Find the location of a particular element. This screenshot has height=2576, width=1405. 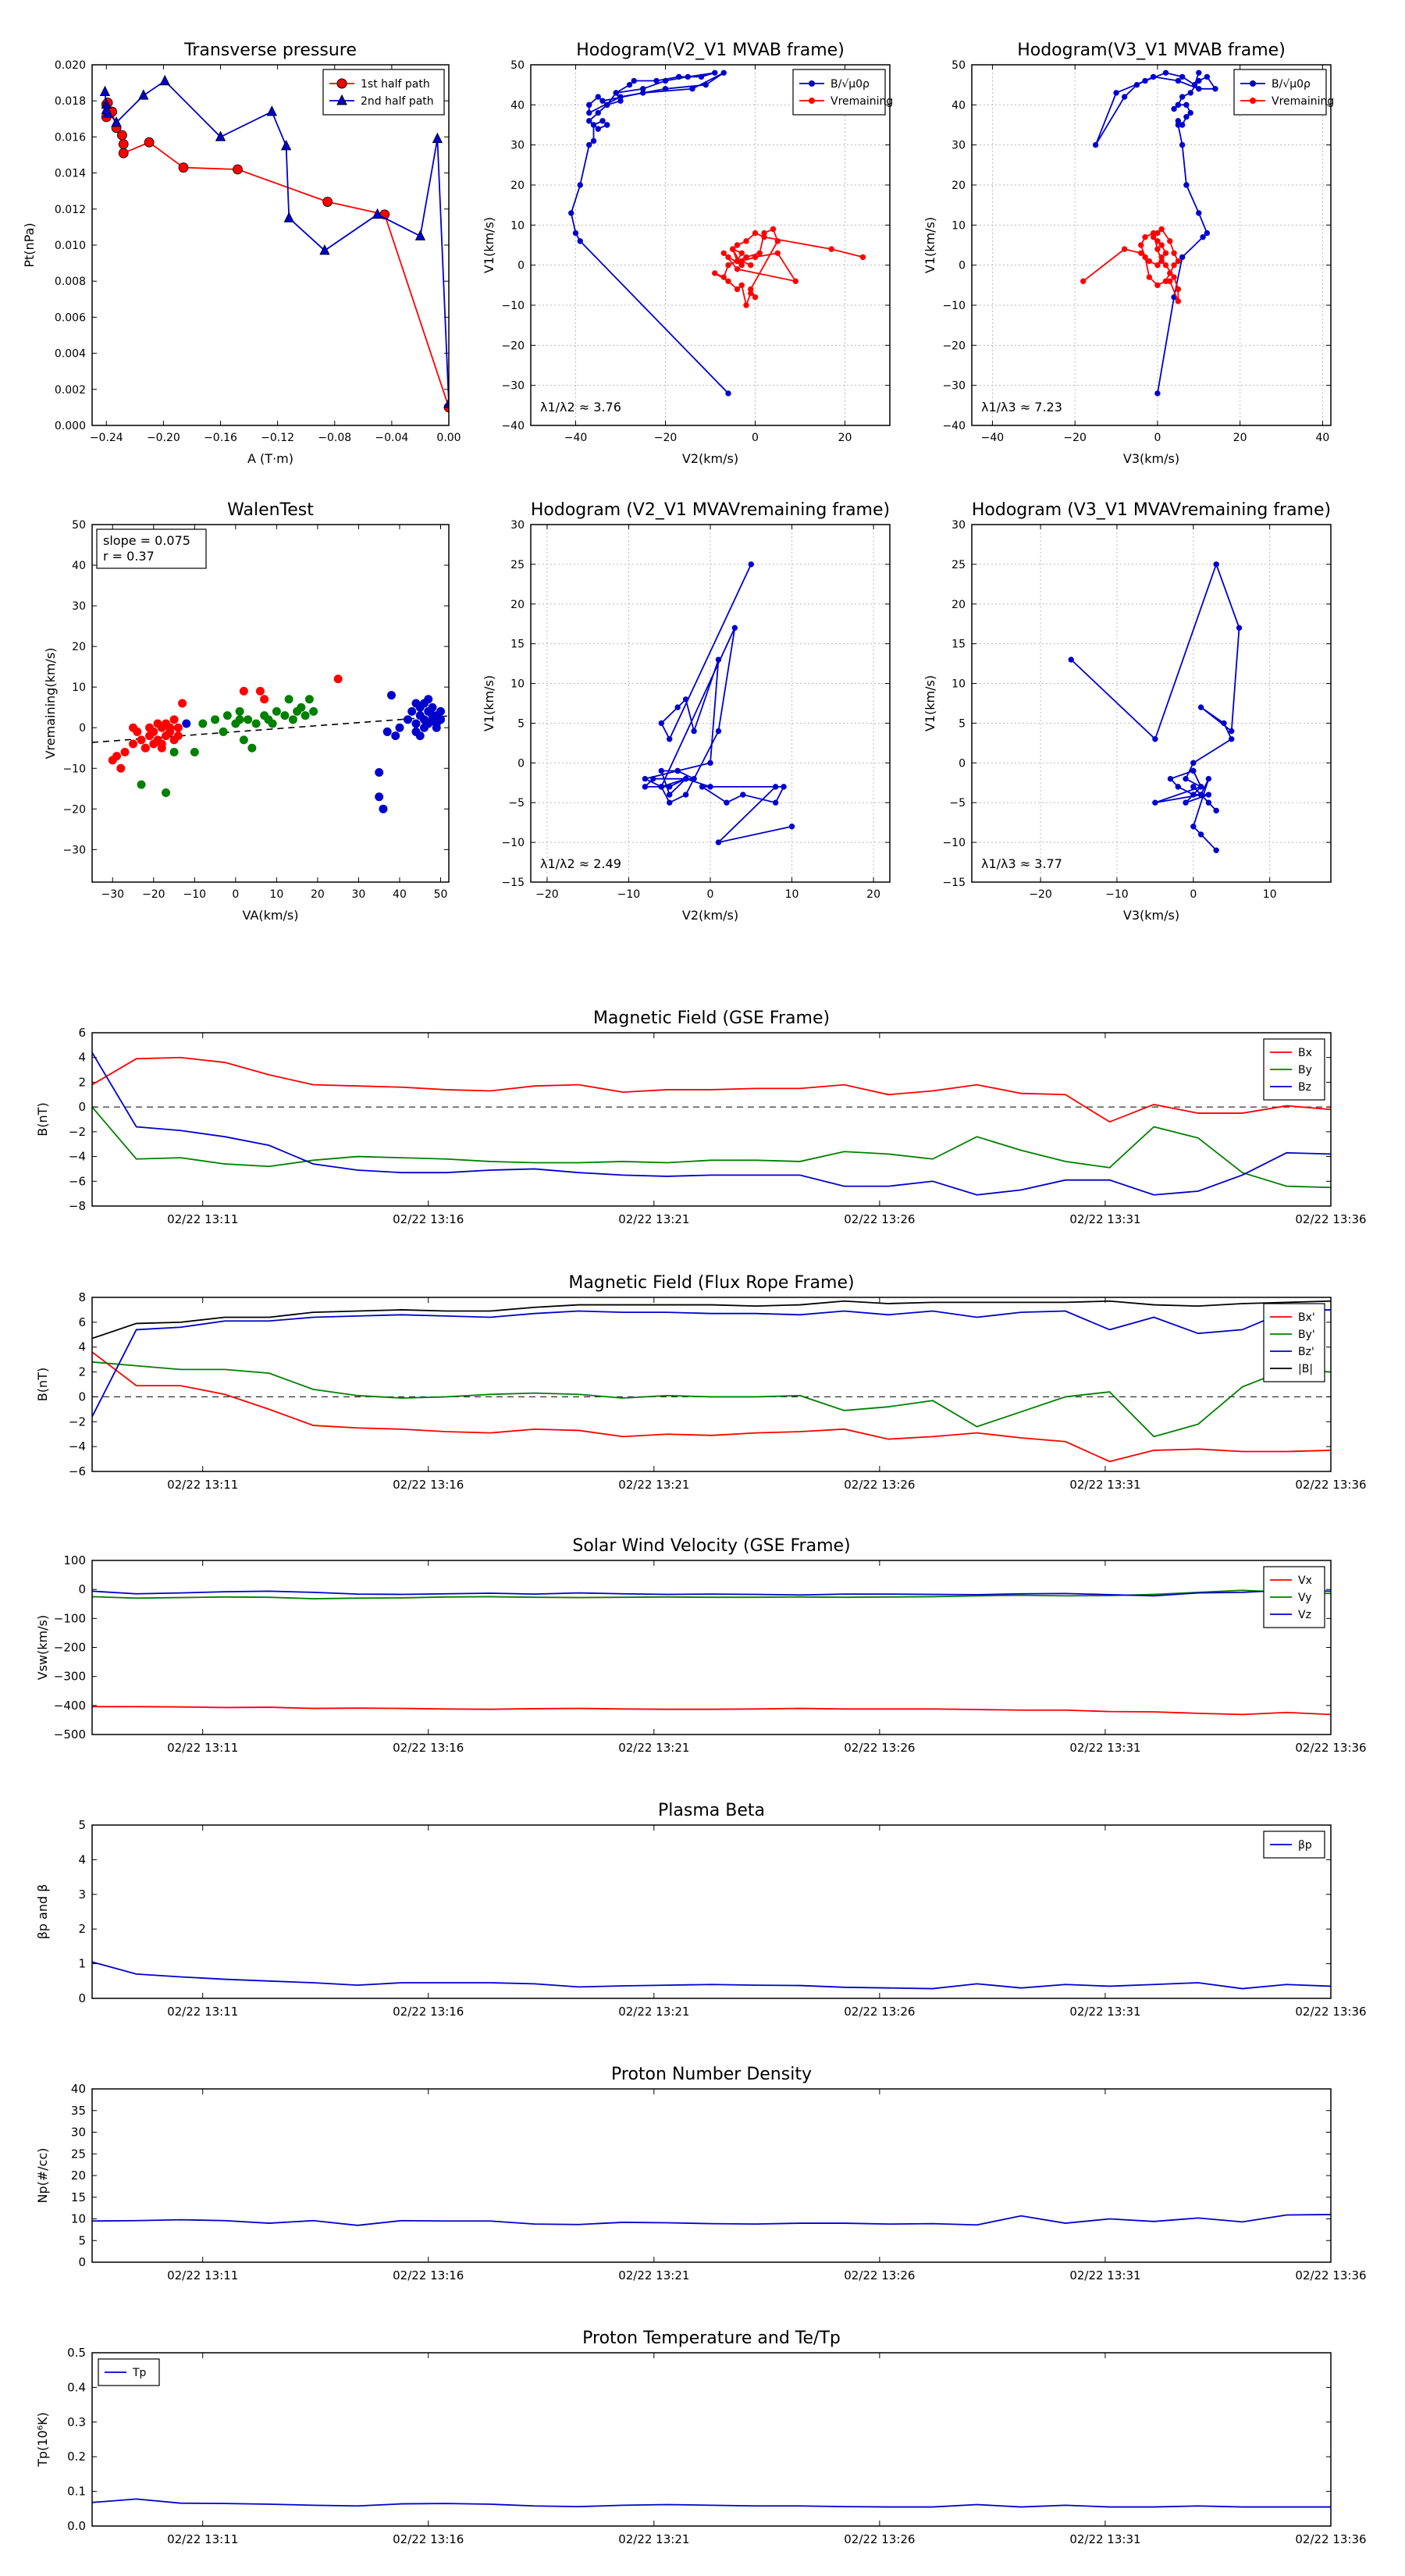

y-tick-label: 50 is located at coordinates (79, 525).